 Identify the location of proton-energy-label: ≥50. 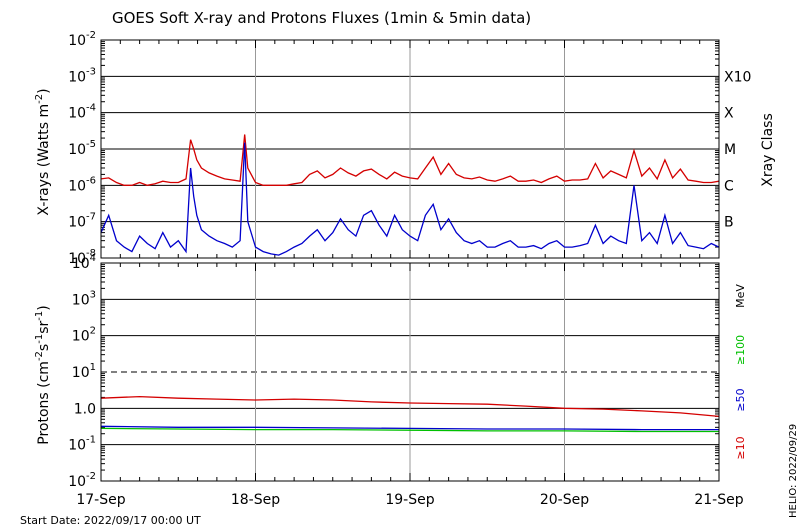
(740, 399).